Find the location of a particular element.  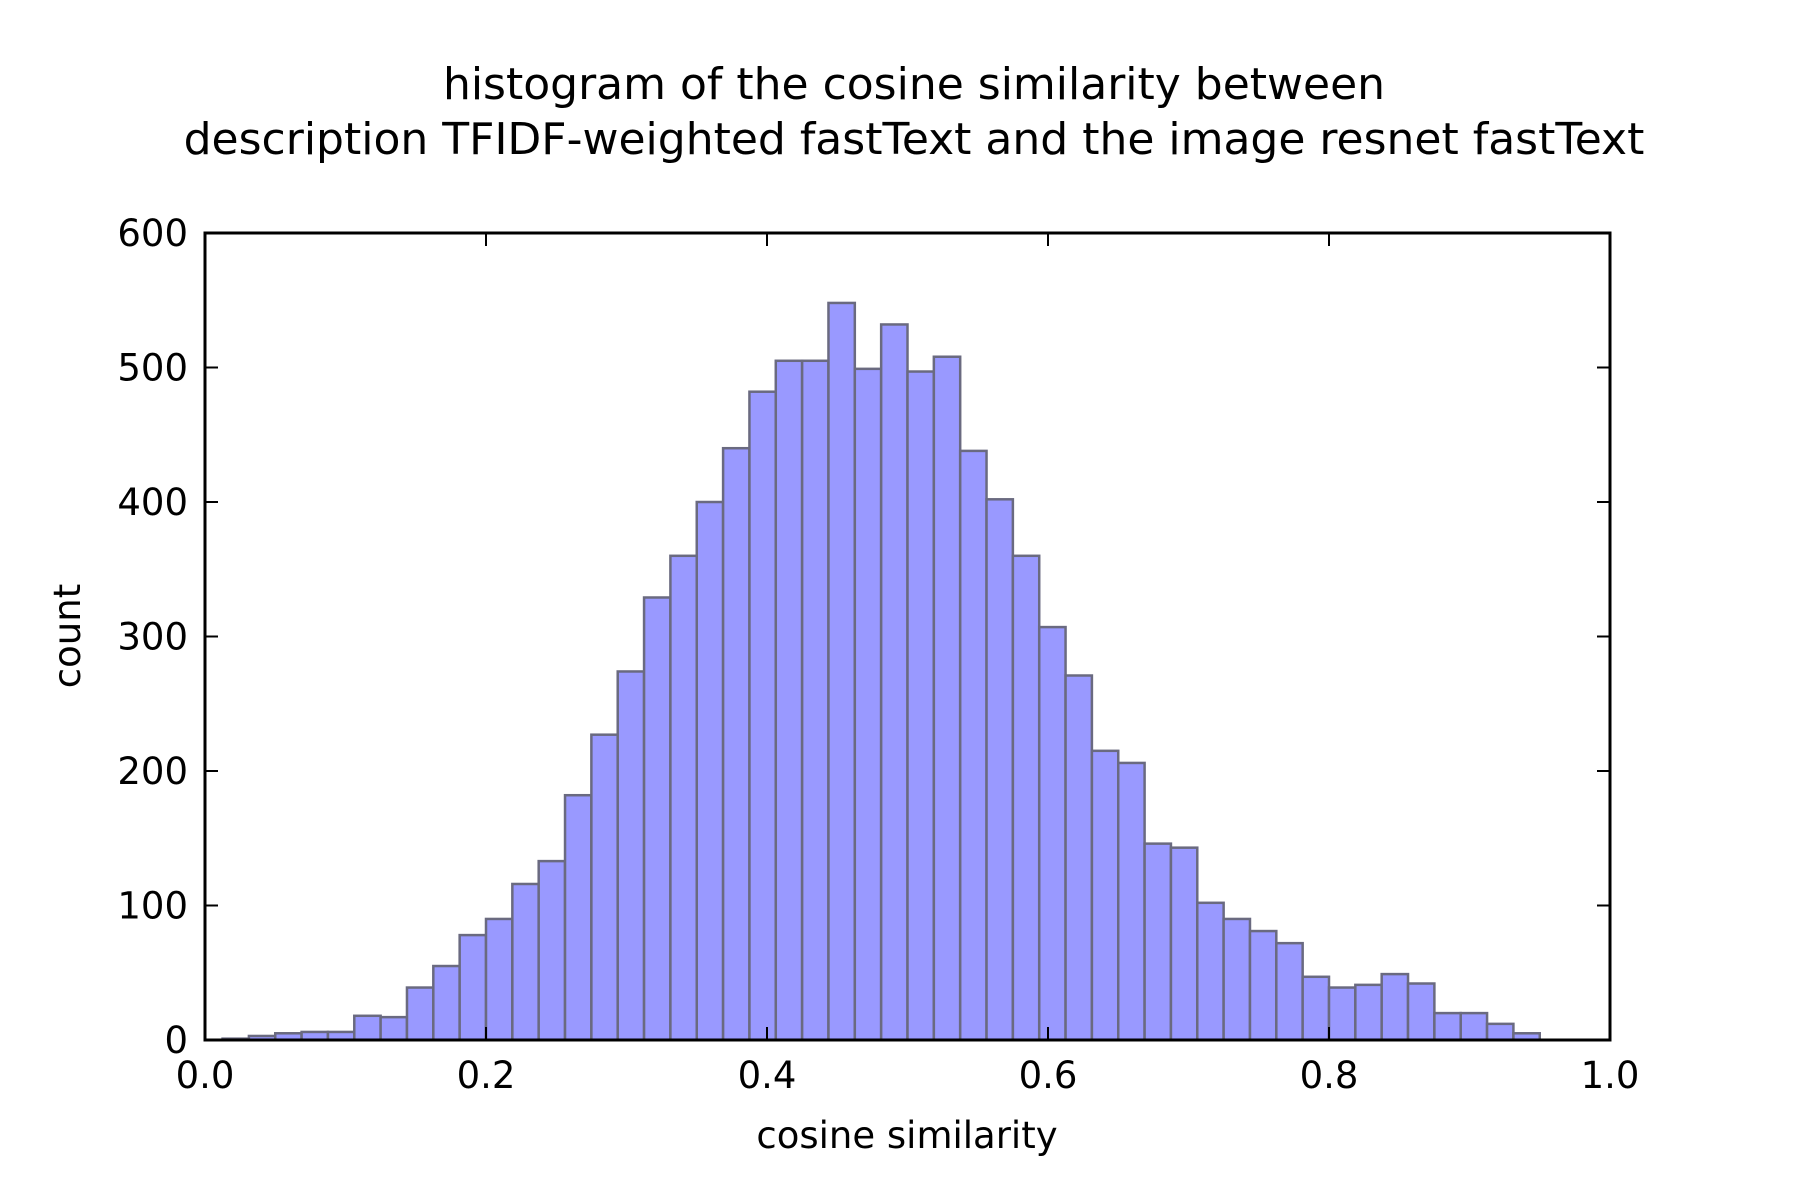

x-tick-label: 0.4 is located at coordinates (767, 1075).